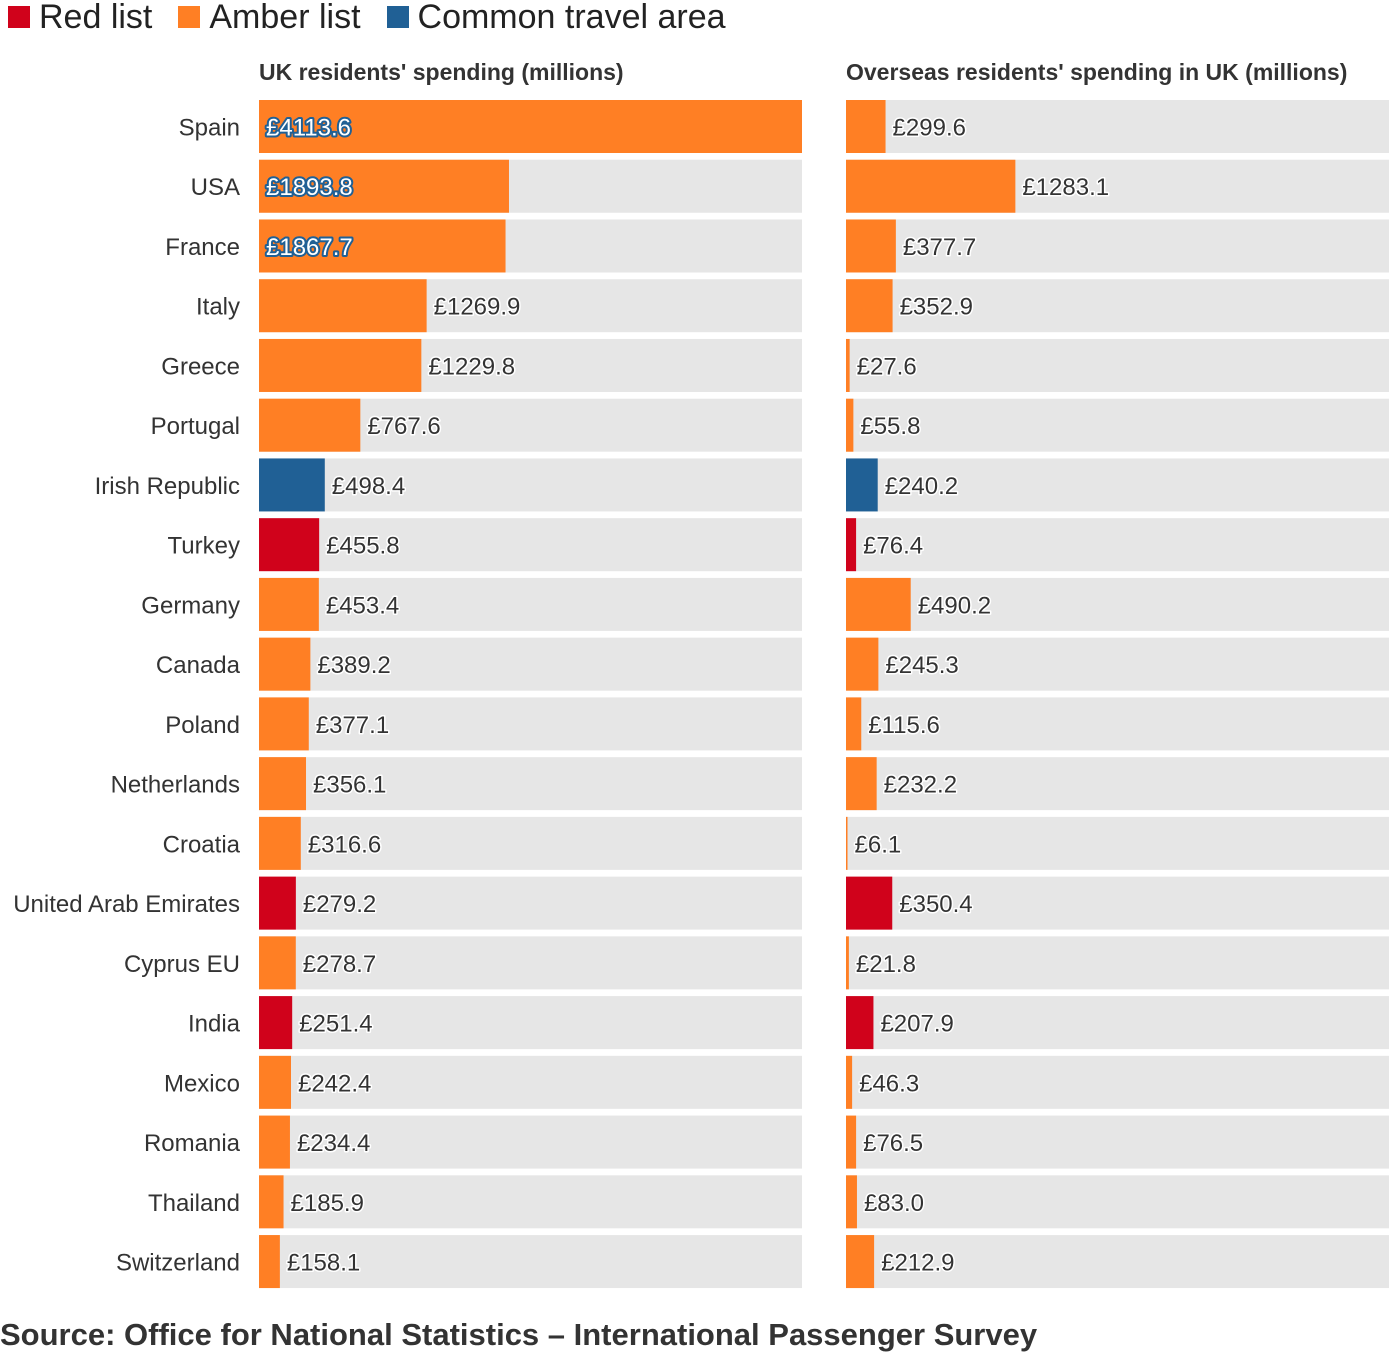 The height and width of the screenshot is (1357, 1389). What do you see at coordinates (202, 1083) in the screenshot?
I see `category-label: Mexico` at bounding box center [202, 1083].